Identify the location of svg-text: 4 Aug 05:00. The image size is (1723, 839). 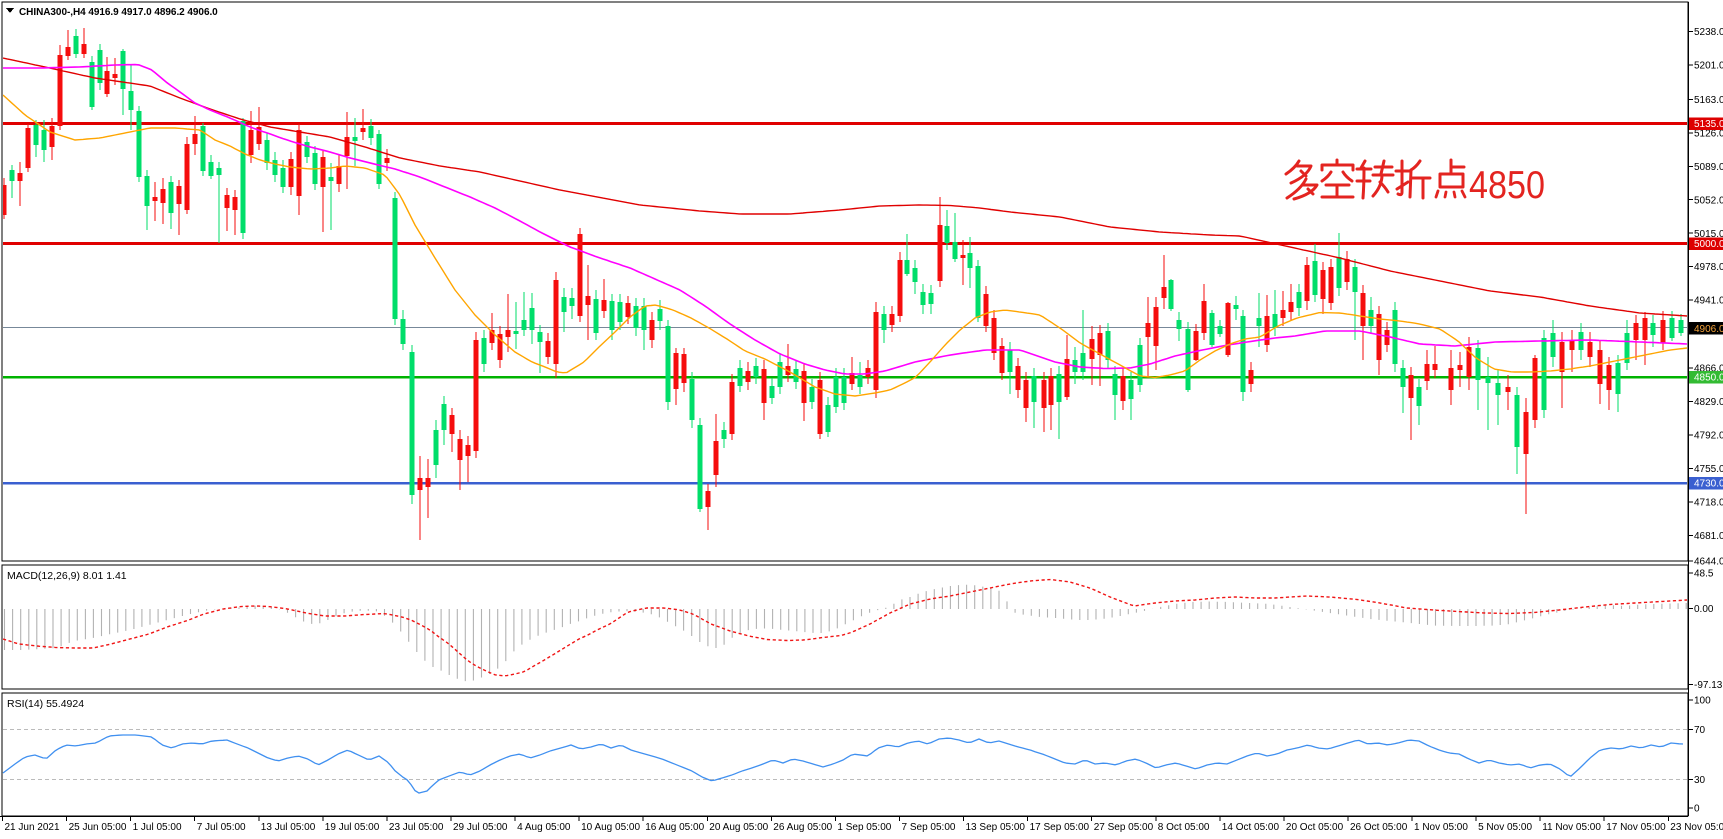
(544, 827).